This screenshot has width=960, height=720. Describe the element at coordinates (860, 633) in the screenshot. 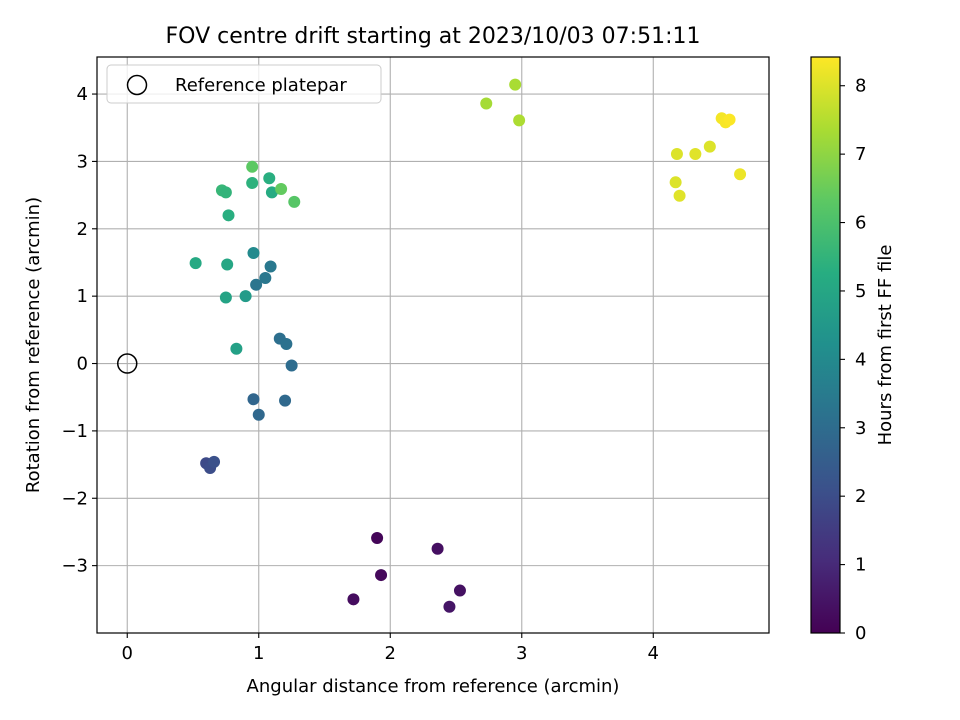

I see `colorbar-tick-label: 0` at that location.